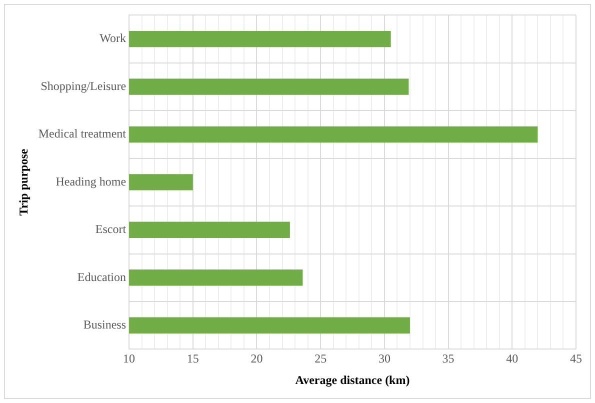 The height and width of the screenshot is (403, 595). Describe the element at coordinates (129, 359) in the screenshot. I see `x-tick-label: 10` at that location.